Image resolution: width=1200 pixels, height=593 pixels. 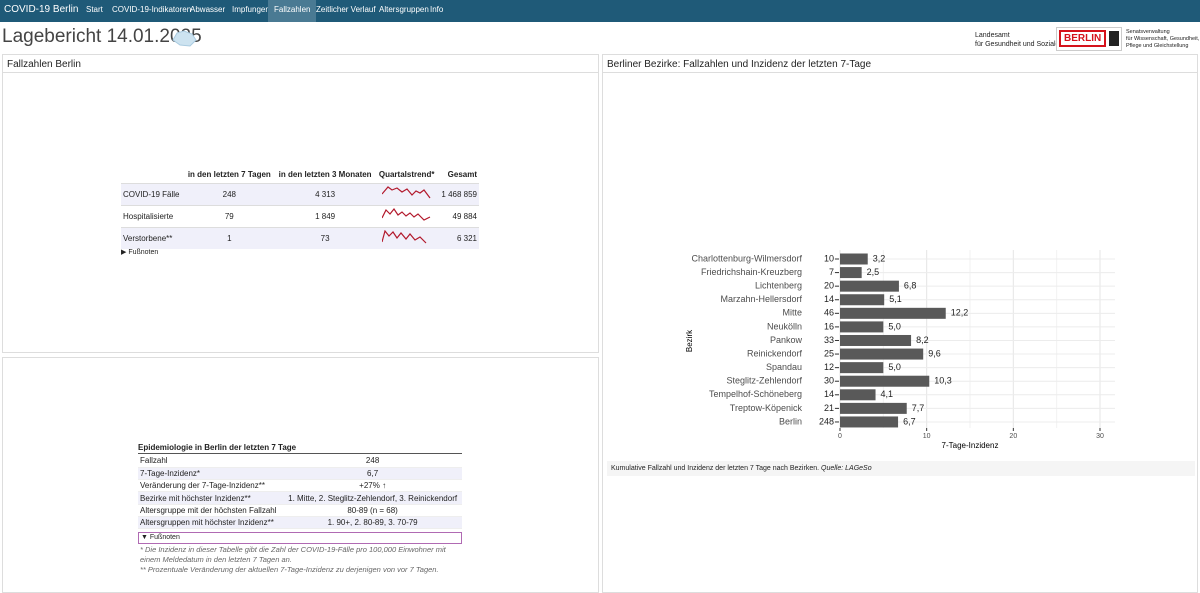 I want to click on x-tick-label: 0, so click(x=840, y=436).